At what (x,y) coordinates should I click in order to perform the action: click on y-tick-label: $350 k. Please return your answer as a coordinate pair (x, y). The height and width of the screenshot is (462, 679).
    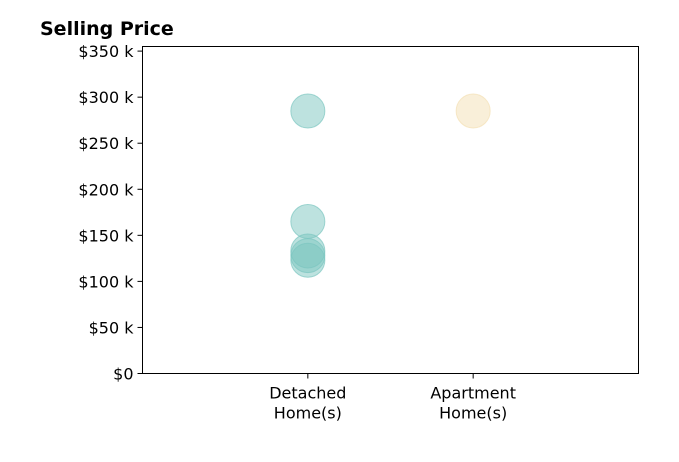
    Looking at the image, I should click on (106, 51).